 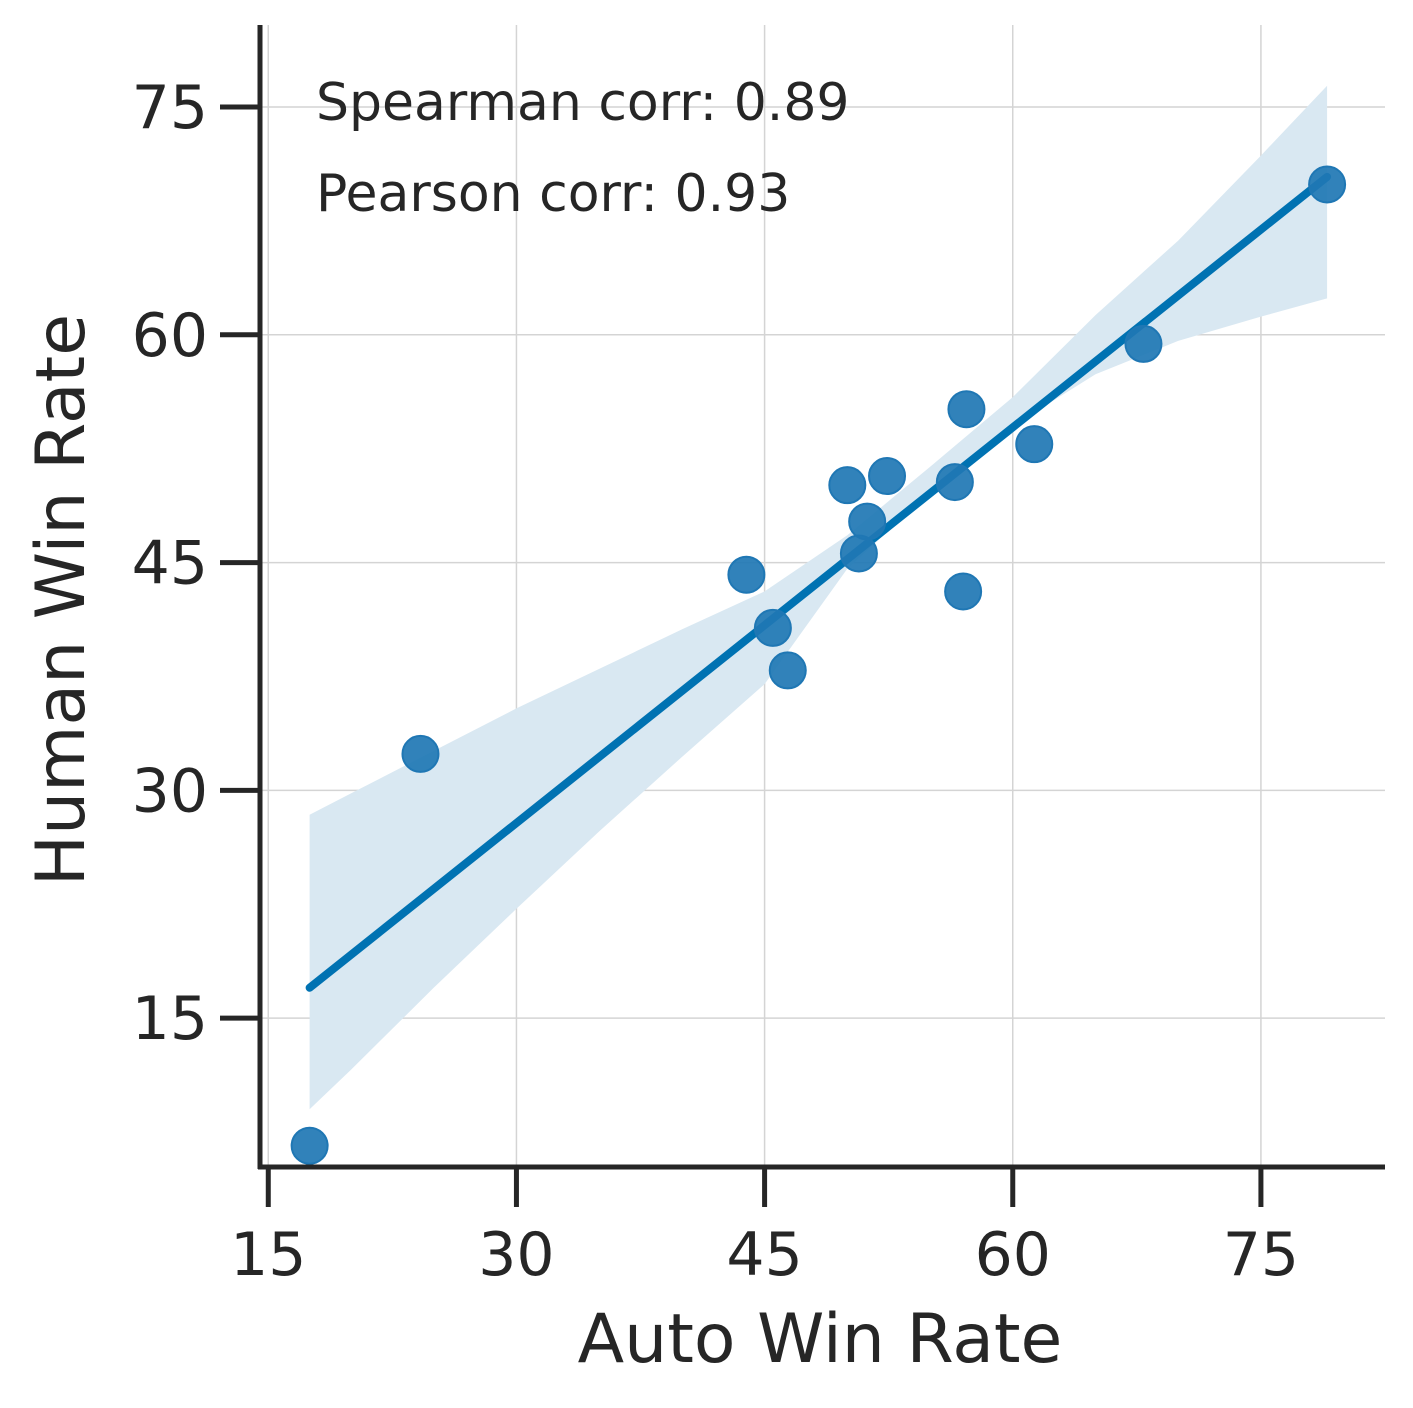 I want to click on y-axis-ticks: 15 30 45 60 75, so click(x=196, y=563).